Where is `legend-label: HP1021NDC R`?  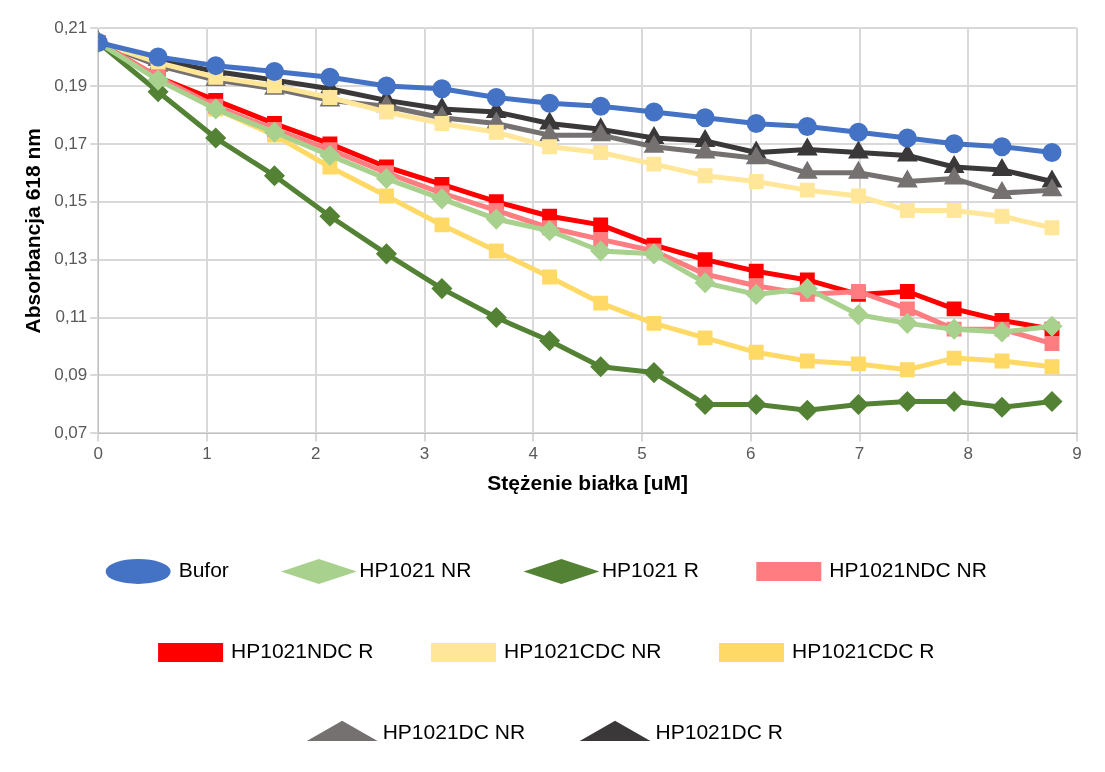
legend-label: HP1021NDC R is located at coordinates (302, 651).